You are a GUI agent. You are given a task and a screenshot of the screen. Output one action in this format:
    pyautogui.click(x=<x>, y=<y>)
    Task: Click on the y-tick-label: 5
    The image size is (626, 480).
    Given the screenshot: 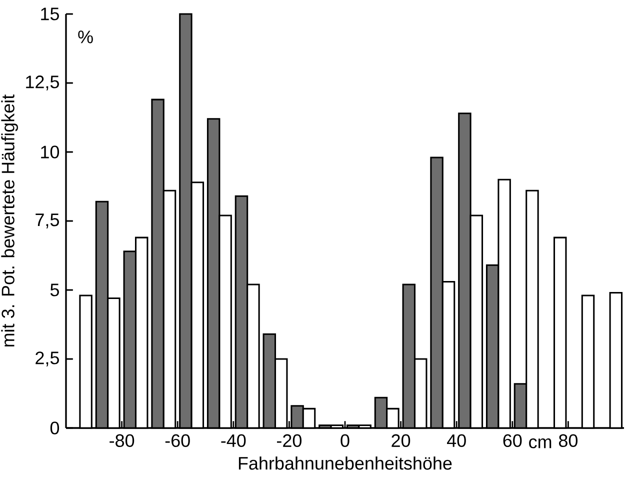 What is the action you would take?
    pyautogui.click(x=54, y=290)
    